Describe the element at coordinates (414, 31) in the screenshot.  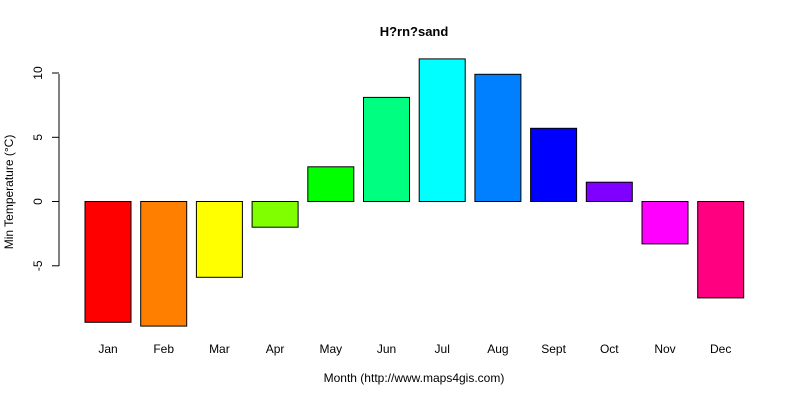
I see `chart-title: H?rn?sand` at that location.